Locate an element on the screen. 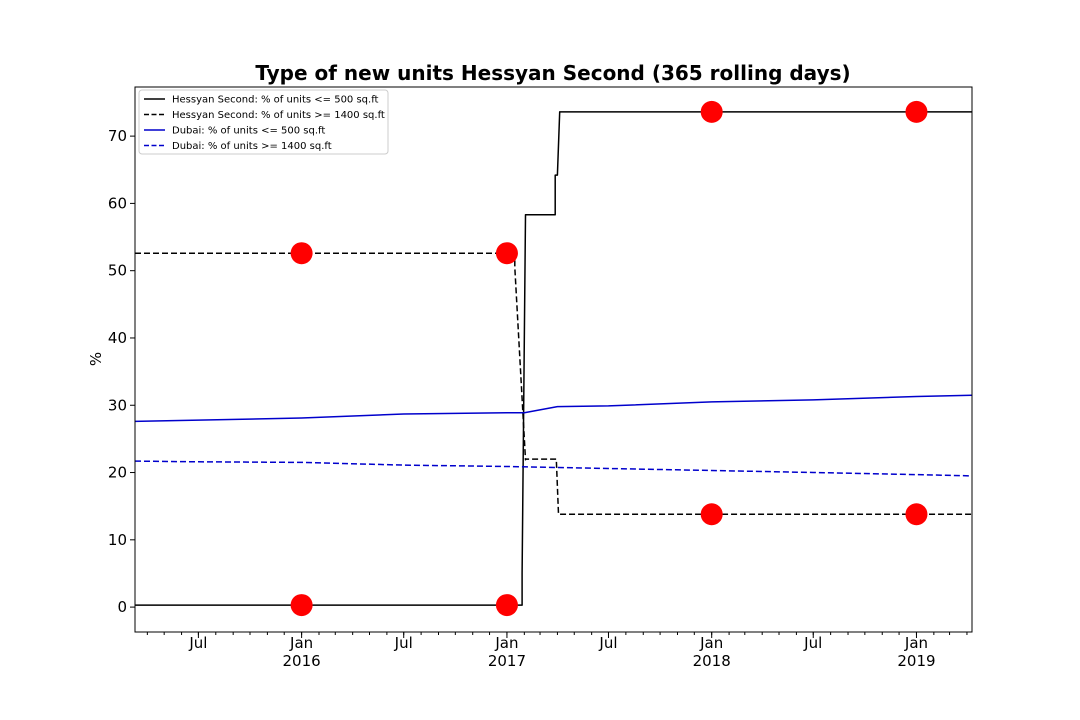 The height and width of the screenshot is (720, 1080). x-tick-year-label: 2017 is located at coordinates (507, 661).